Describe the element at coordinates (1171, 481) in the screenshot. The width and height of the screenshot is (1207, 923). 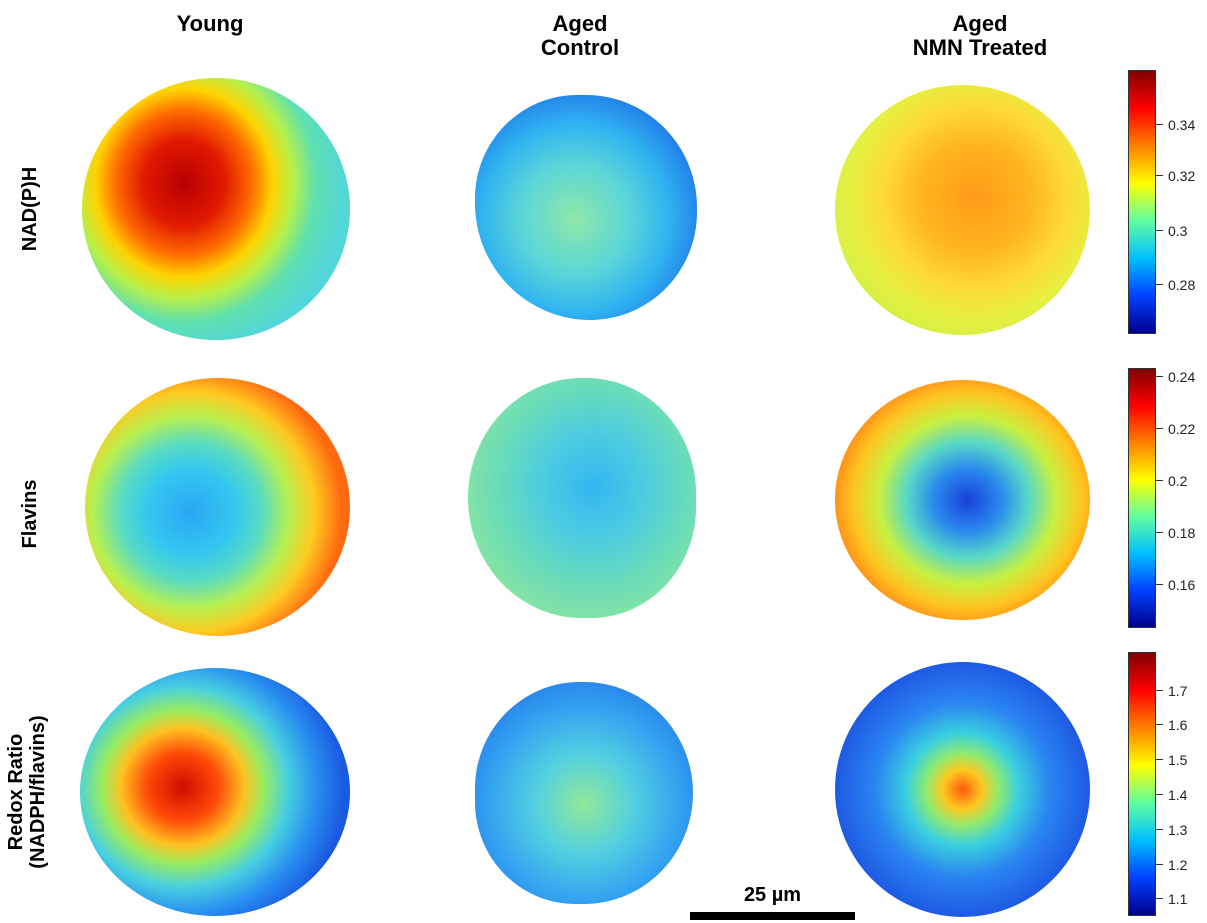
I see `tick-label: 0.2` at that location.